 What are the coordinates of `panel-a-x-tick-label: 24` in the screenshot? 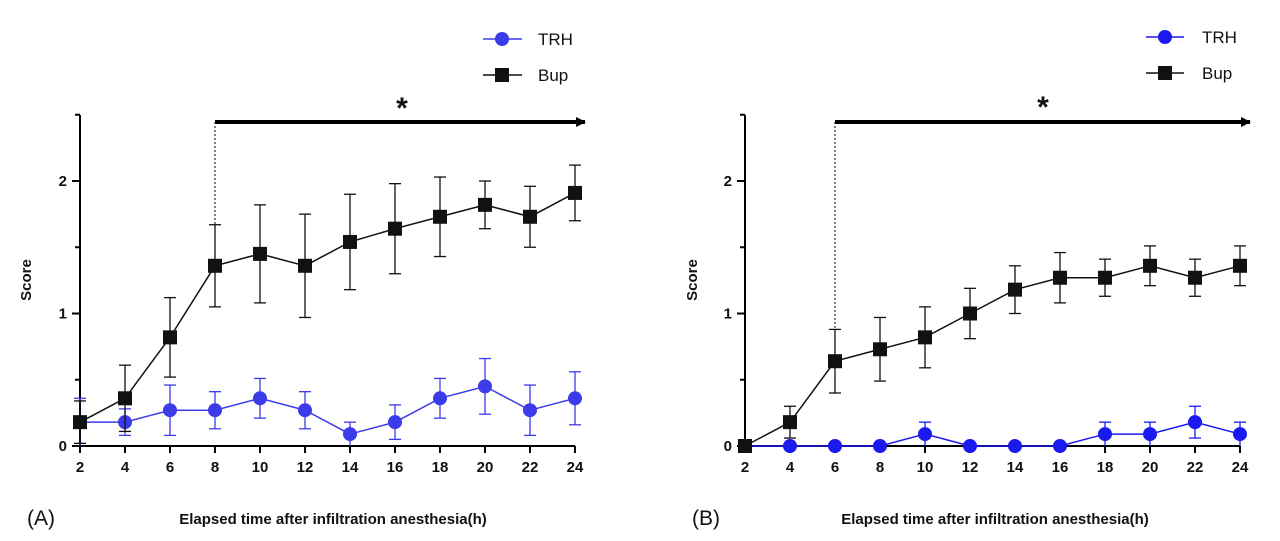 It's located at (575, 467).